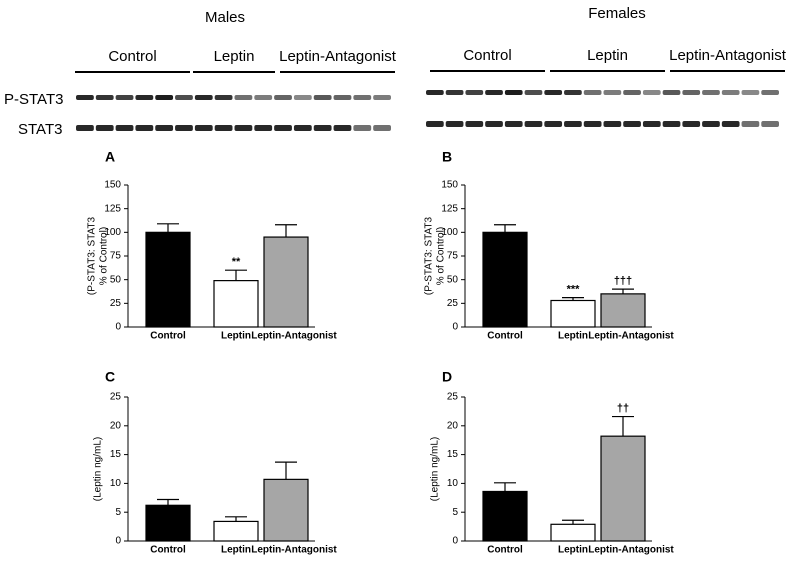 This screenshot has width=800, height=563. Describe the element at coordinates (110, 377) in the screenshot. I see `panel-label: C` at that location.